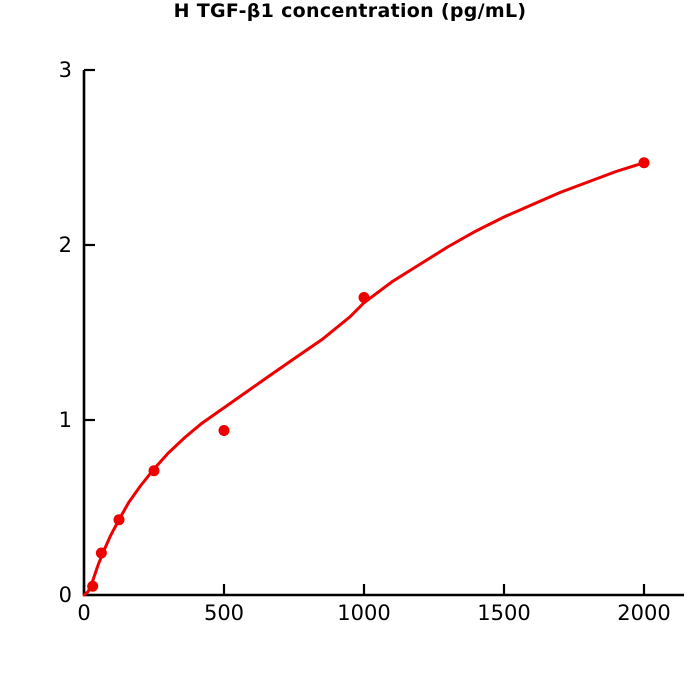 This screenshot has width=700, height=700. Describe the element at coordinates (65, 595) in the screenshot. I see `y-tick-label: 0` at that location.